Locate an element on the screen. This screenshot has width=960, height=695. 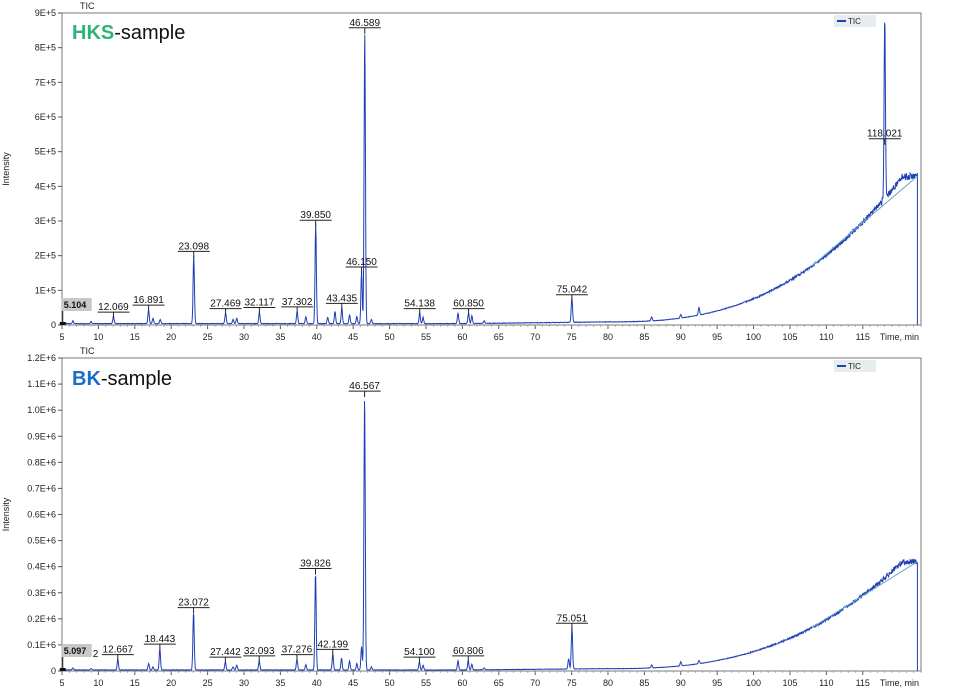
y-tick-label: 2E+5 is located at coordinates (45, 256).